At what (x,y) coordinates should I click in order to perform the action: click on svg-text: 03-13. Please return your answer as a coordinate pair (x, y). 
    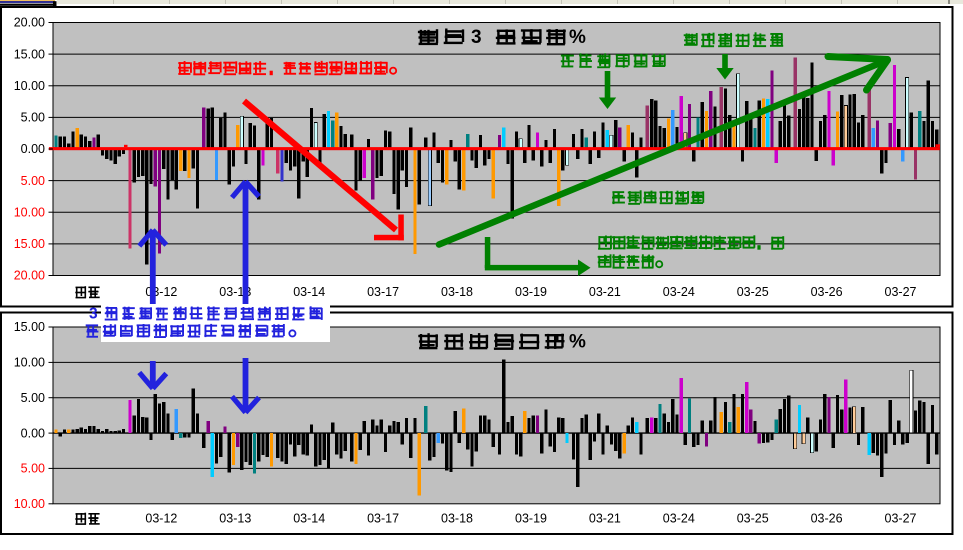
    Looking at the image, I should click on (235, 519).